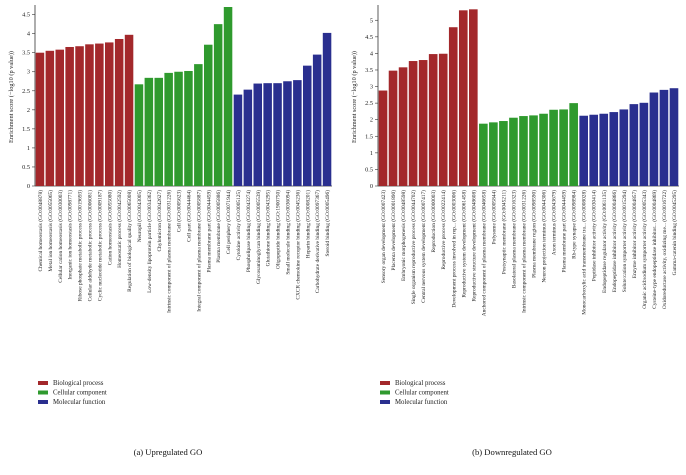 This screenshot has height=475, width=686. I want to click on down-category-label-2: Placenta development (GO:0001890), so click(393, 230).